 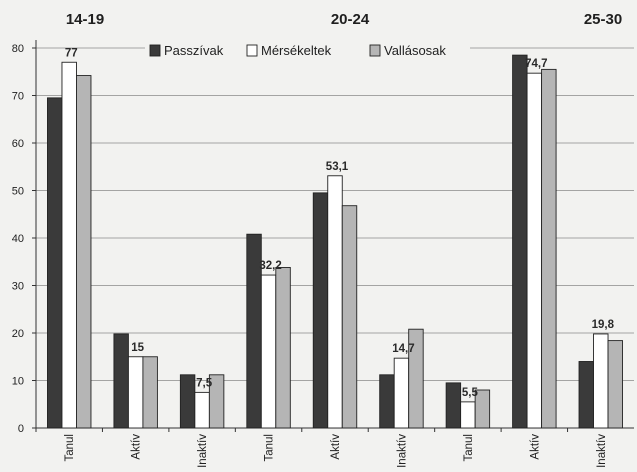 What do you see at coordinates (18, 287) in the screenshot?
I see `y-tick-label: 30` at bounding box center [18, 287].